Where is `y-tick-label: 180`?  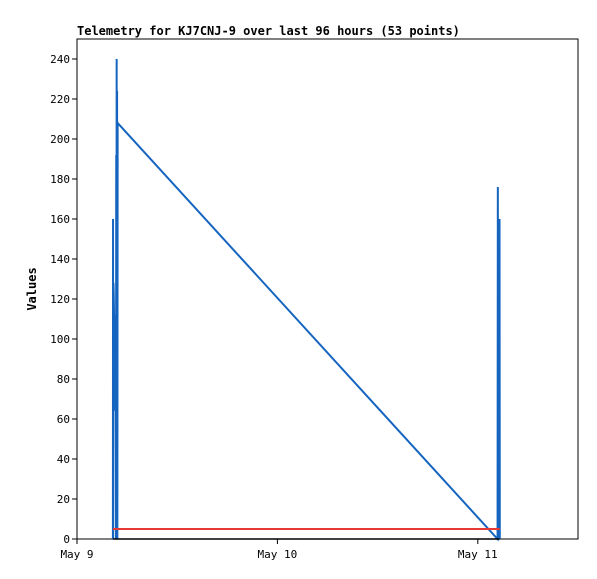 y-tick-label: 180 is located at coordinates (60, 179).